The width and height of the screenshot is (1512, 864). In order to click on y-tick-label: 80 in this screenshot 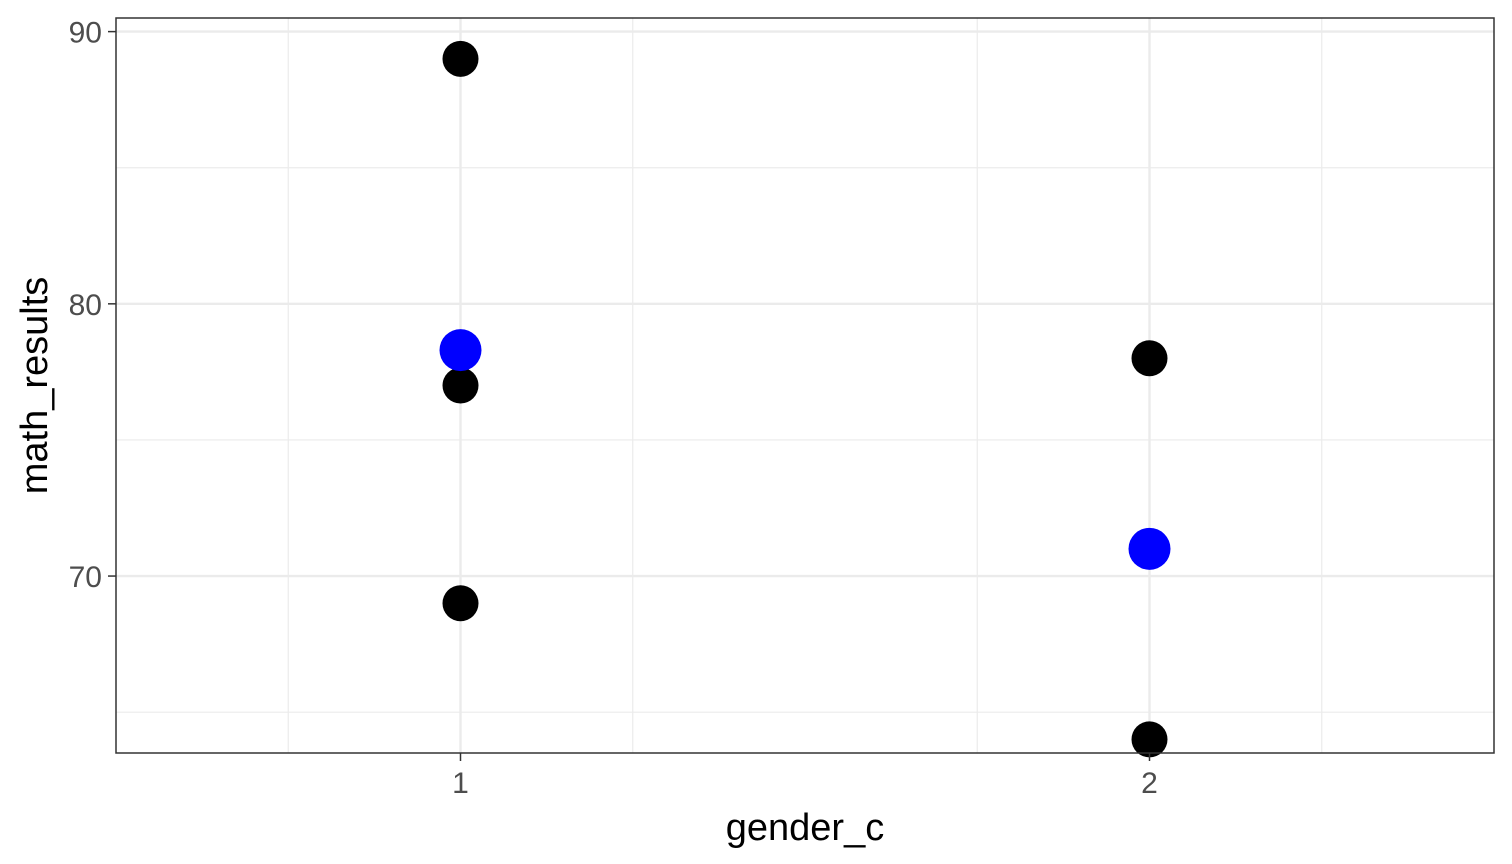, I will do `click(85, 305)`.